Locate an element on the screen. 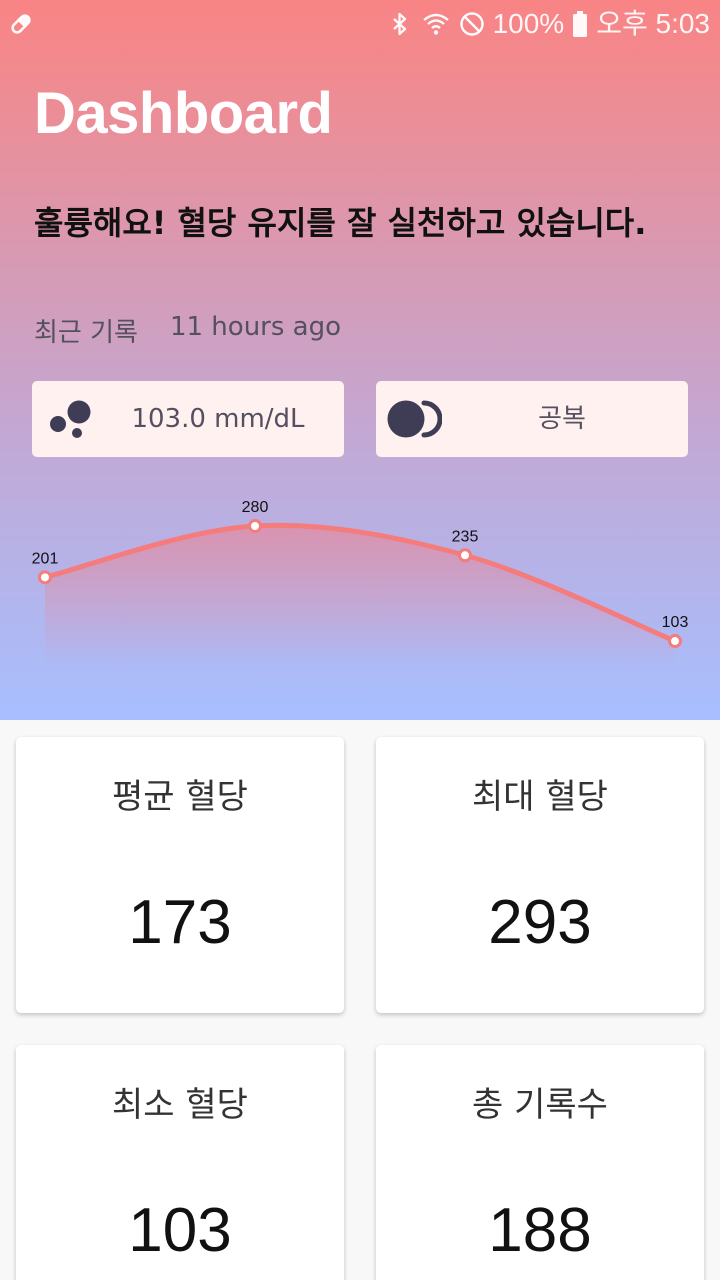  chart-area-fill is located at coordinates (360, 596).